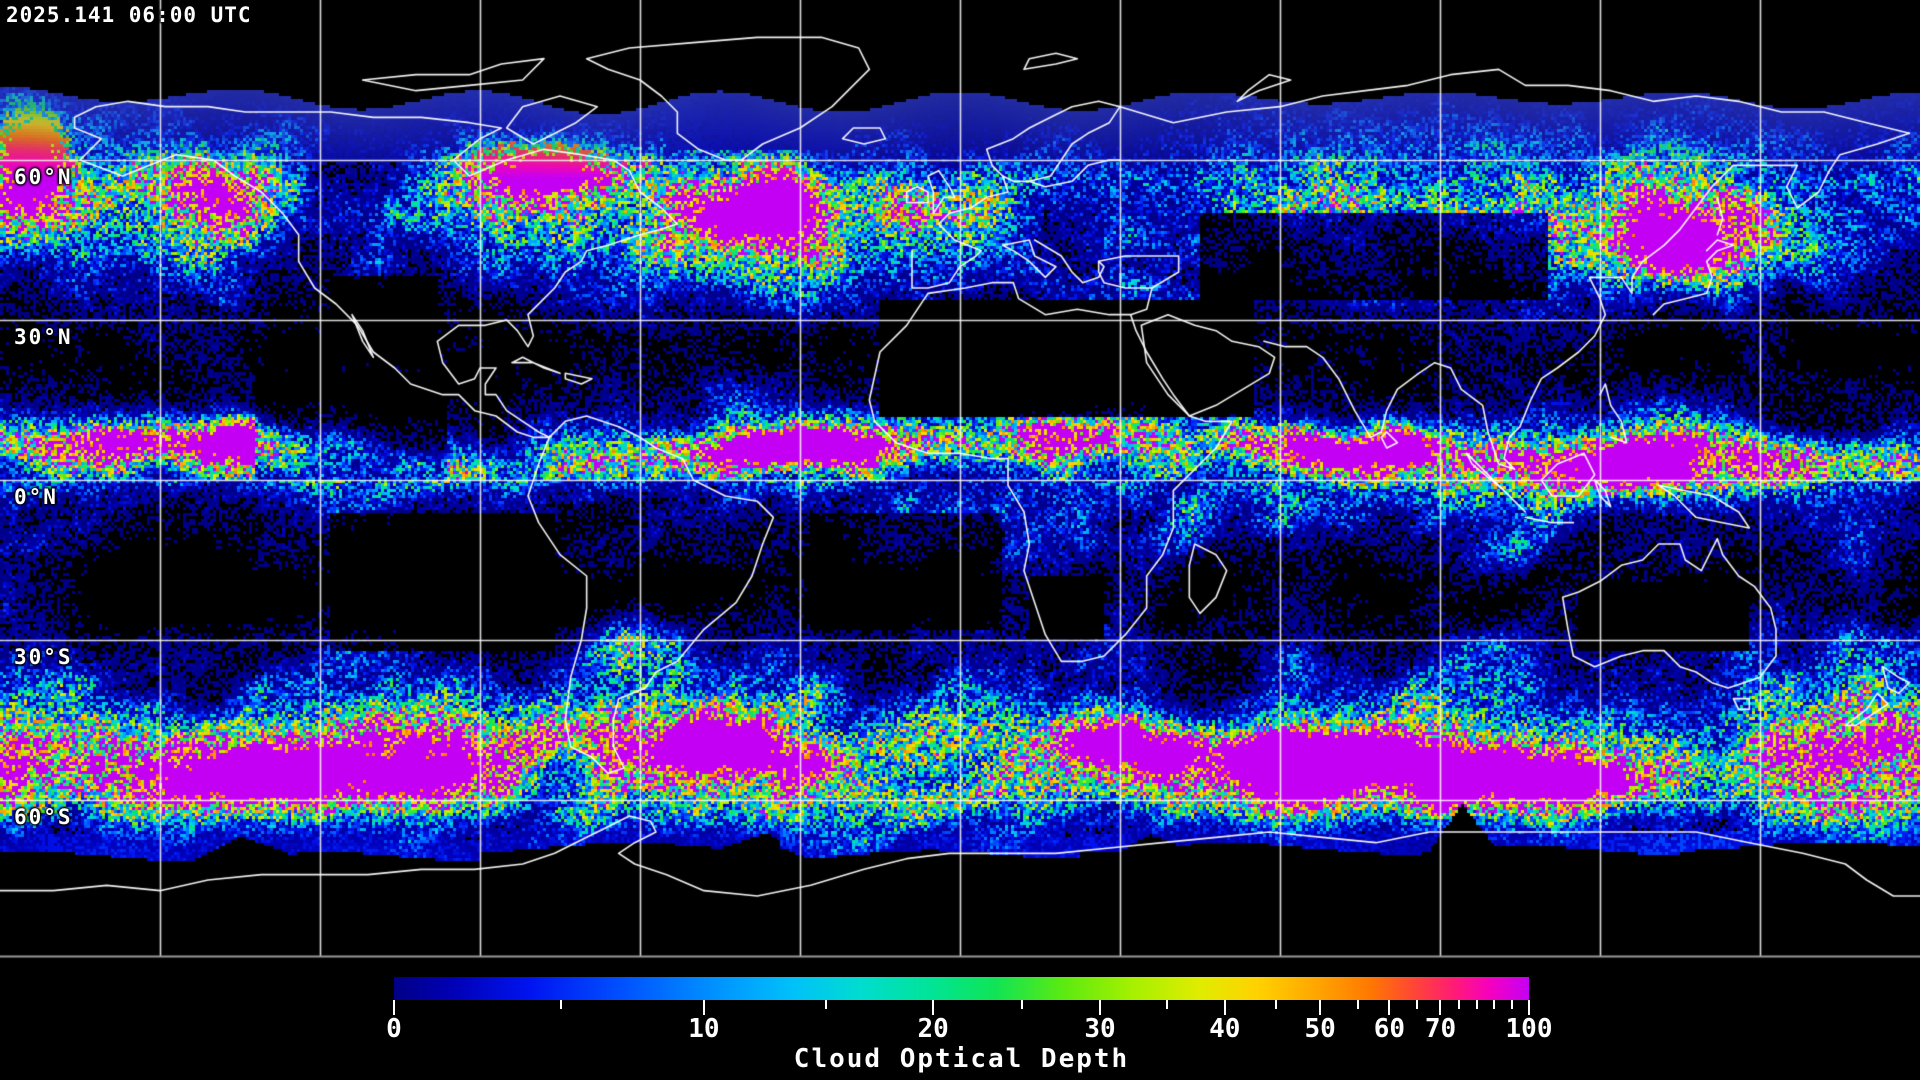 This screenshot has width=1920, height=1080. Describe the element at coordinates (43, 657) in the screenshot. I see `latitude-label: 30°S` at that location.